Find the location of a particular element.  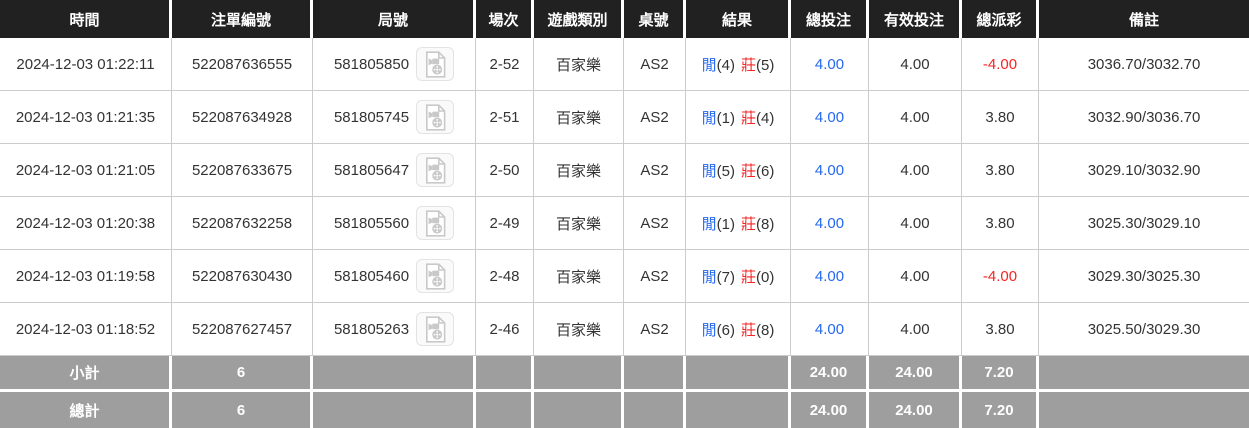

cell-total-payout: -4.00 is located at coordinates (1000, 276).